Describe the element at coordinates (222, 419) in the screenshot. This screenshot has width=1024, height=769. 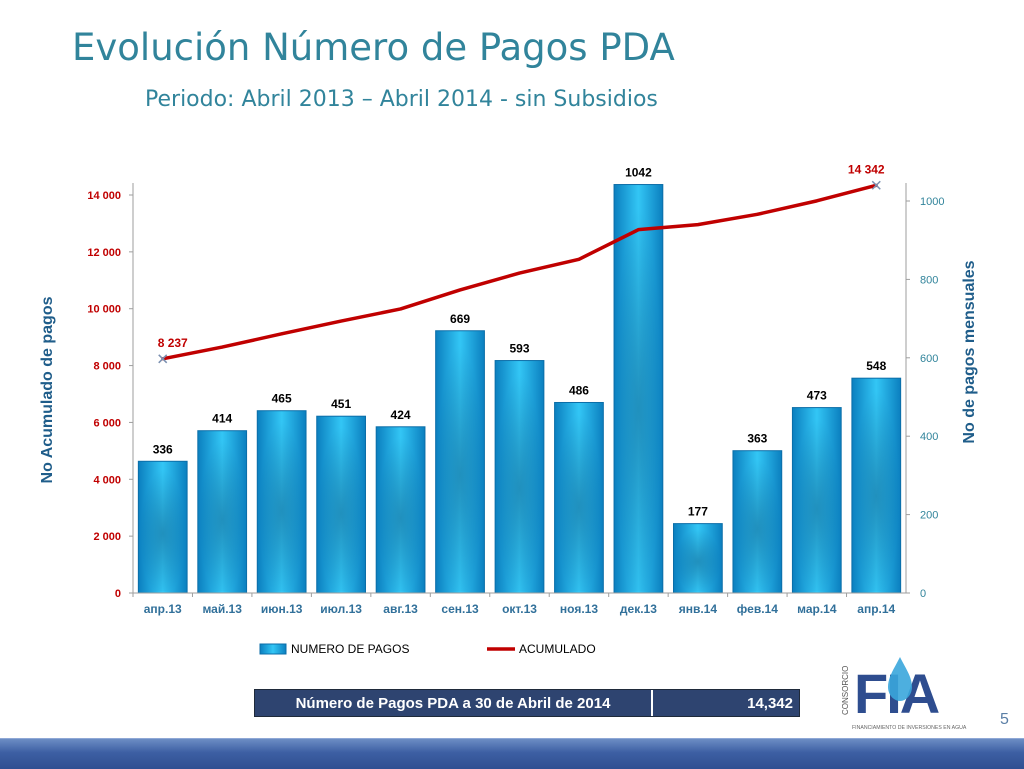
I see `bar-value-label: 414` at that location.